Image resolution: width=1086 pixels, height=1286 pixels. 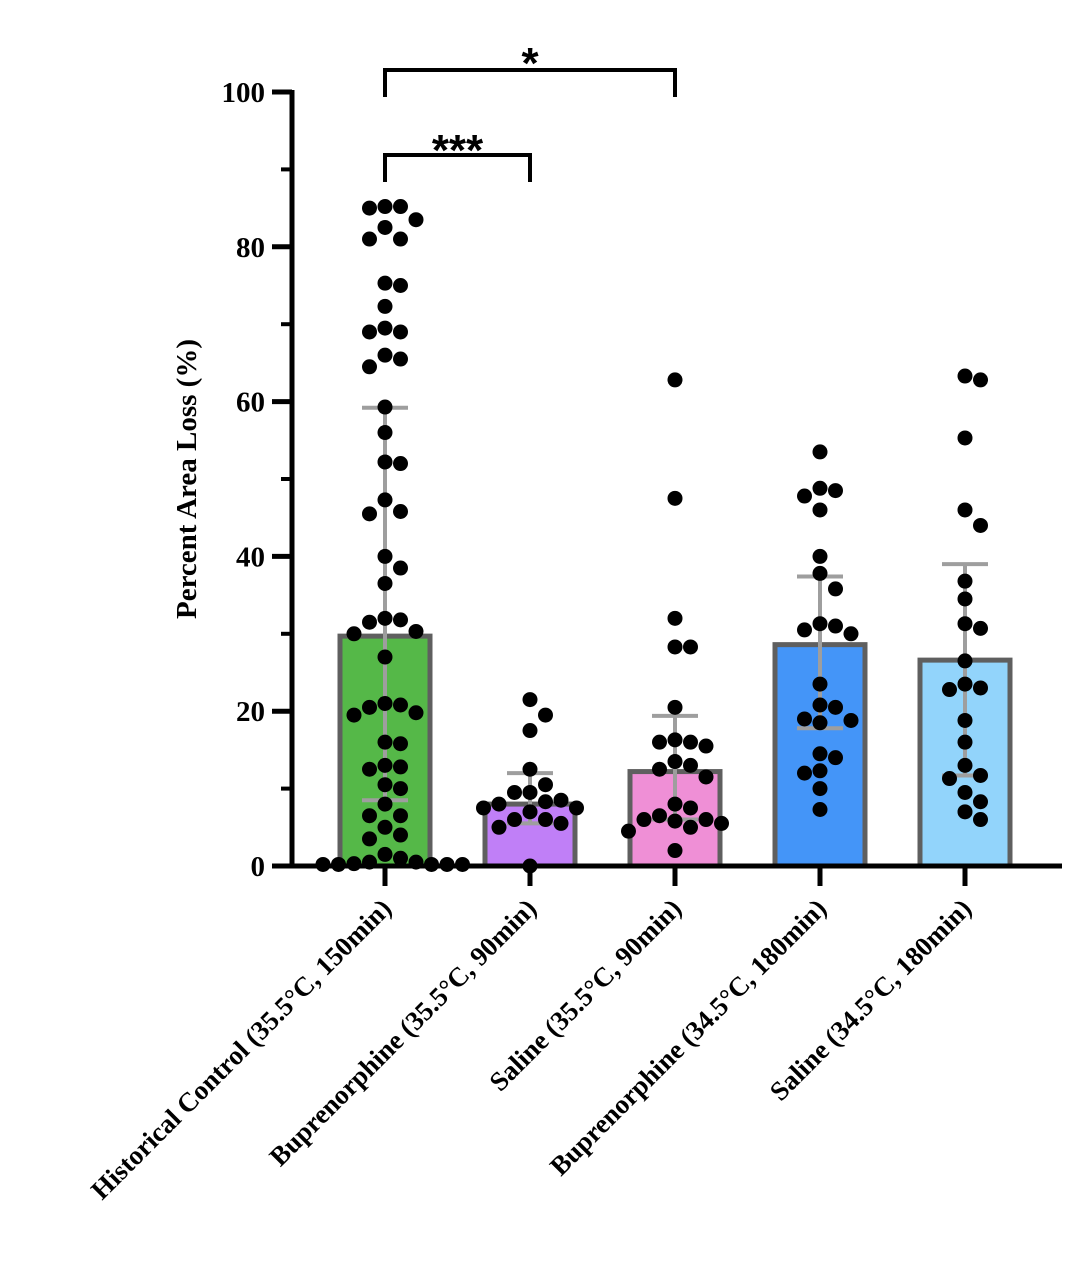 I want to click on significance-bracket-2: *, so click(x=530, y=68).